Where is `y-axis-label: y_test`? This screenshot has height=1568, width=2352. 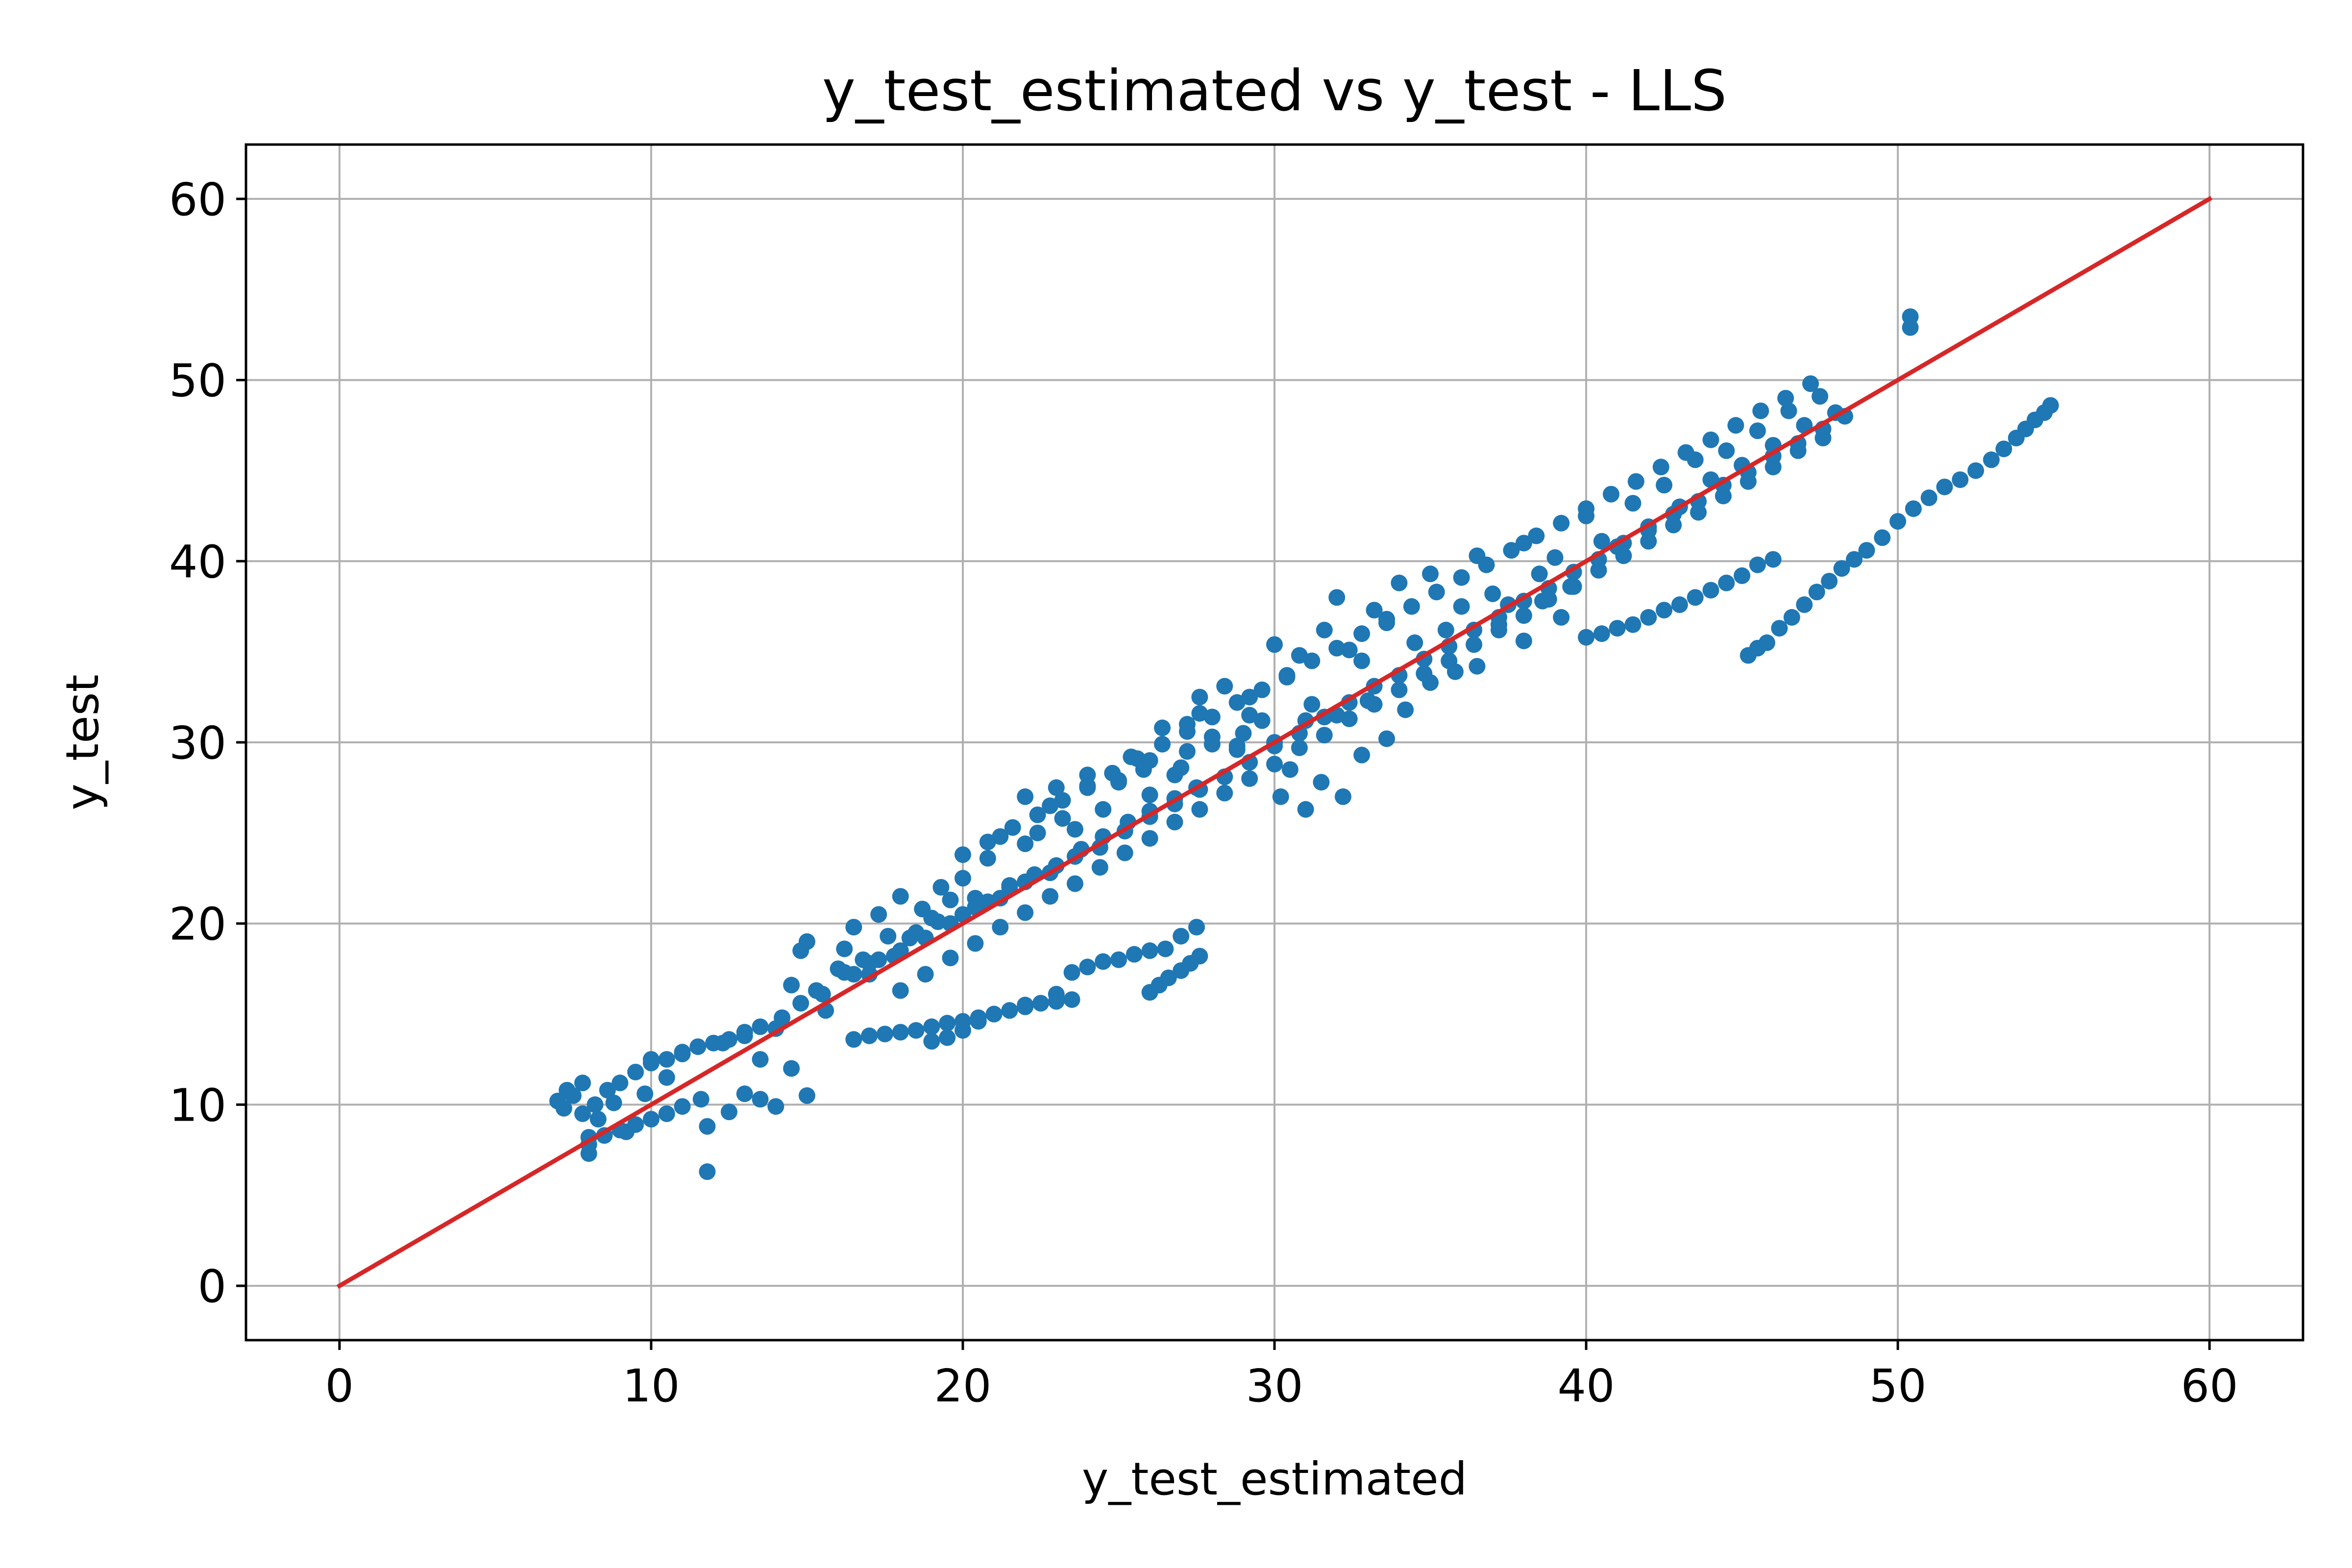 y-axis-label: y_test is located at coordinates (82, 742).